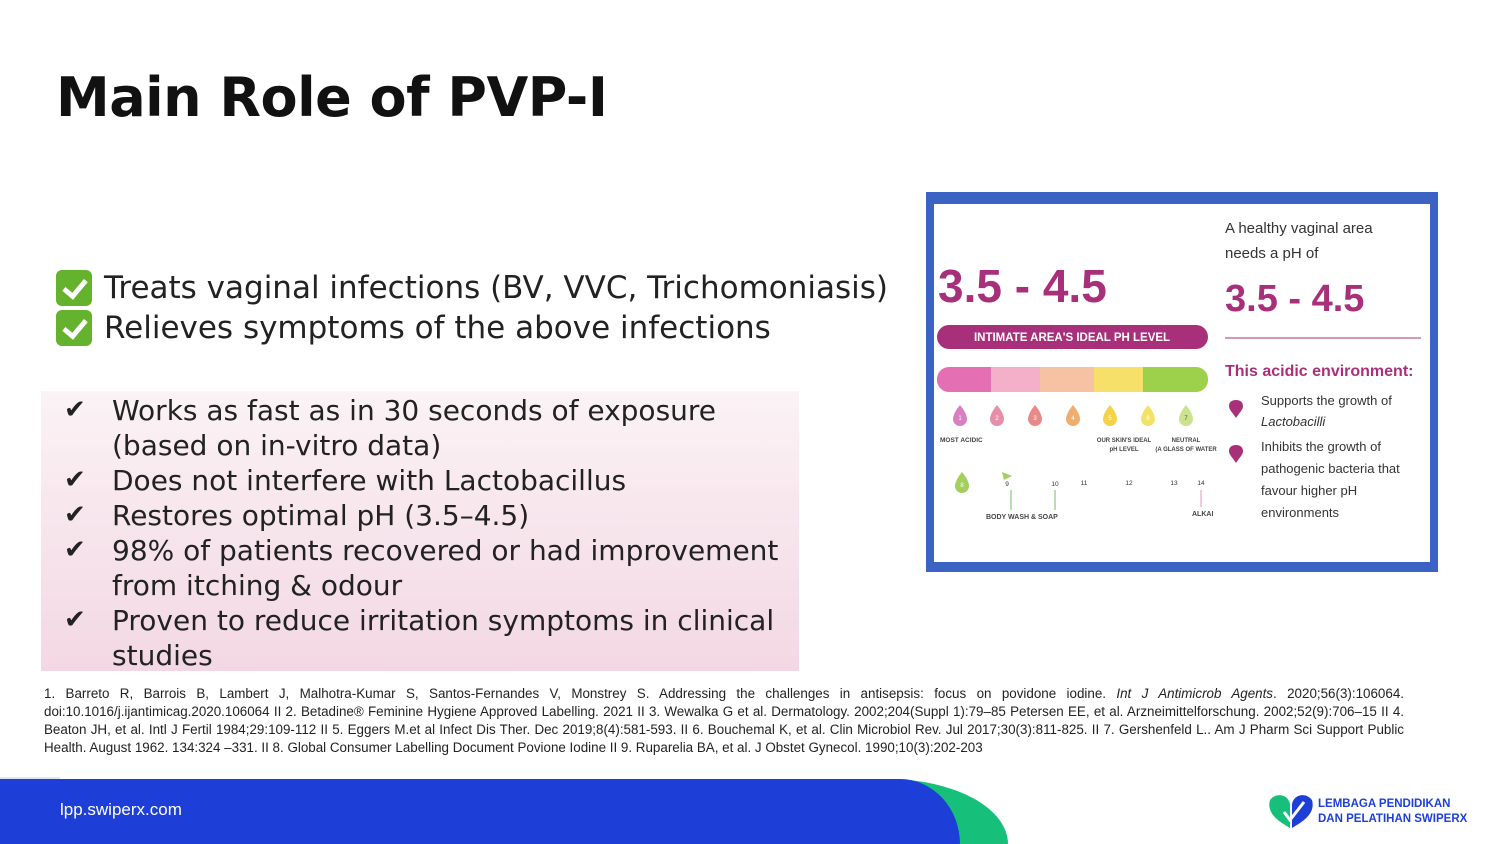 This screenshot has width=1500, height=844. Describe the element at coordinates (332, 97) in the screenshot. I see `slide-title: Main Role of PVP-I` at that location.